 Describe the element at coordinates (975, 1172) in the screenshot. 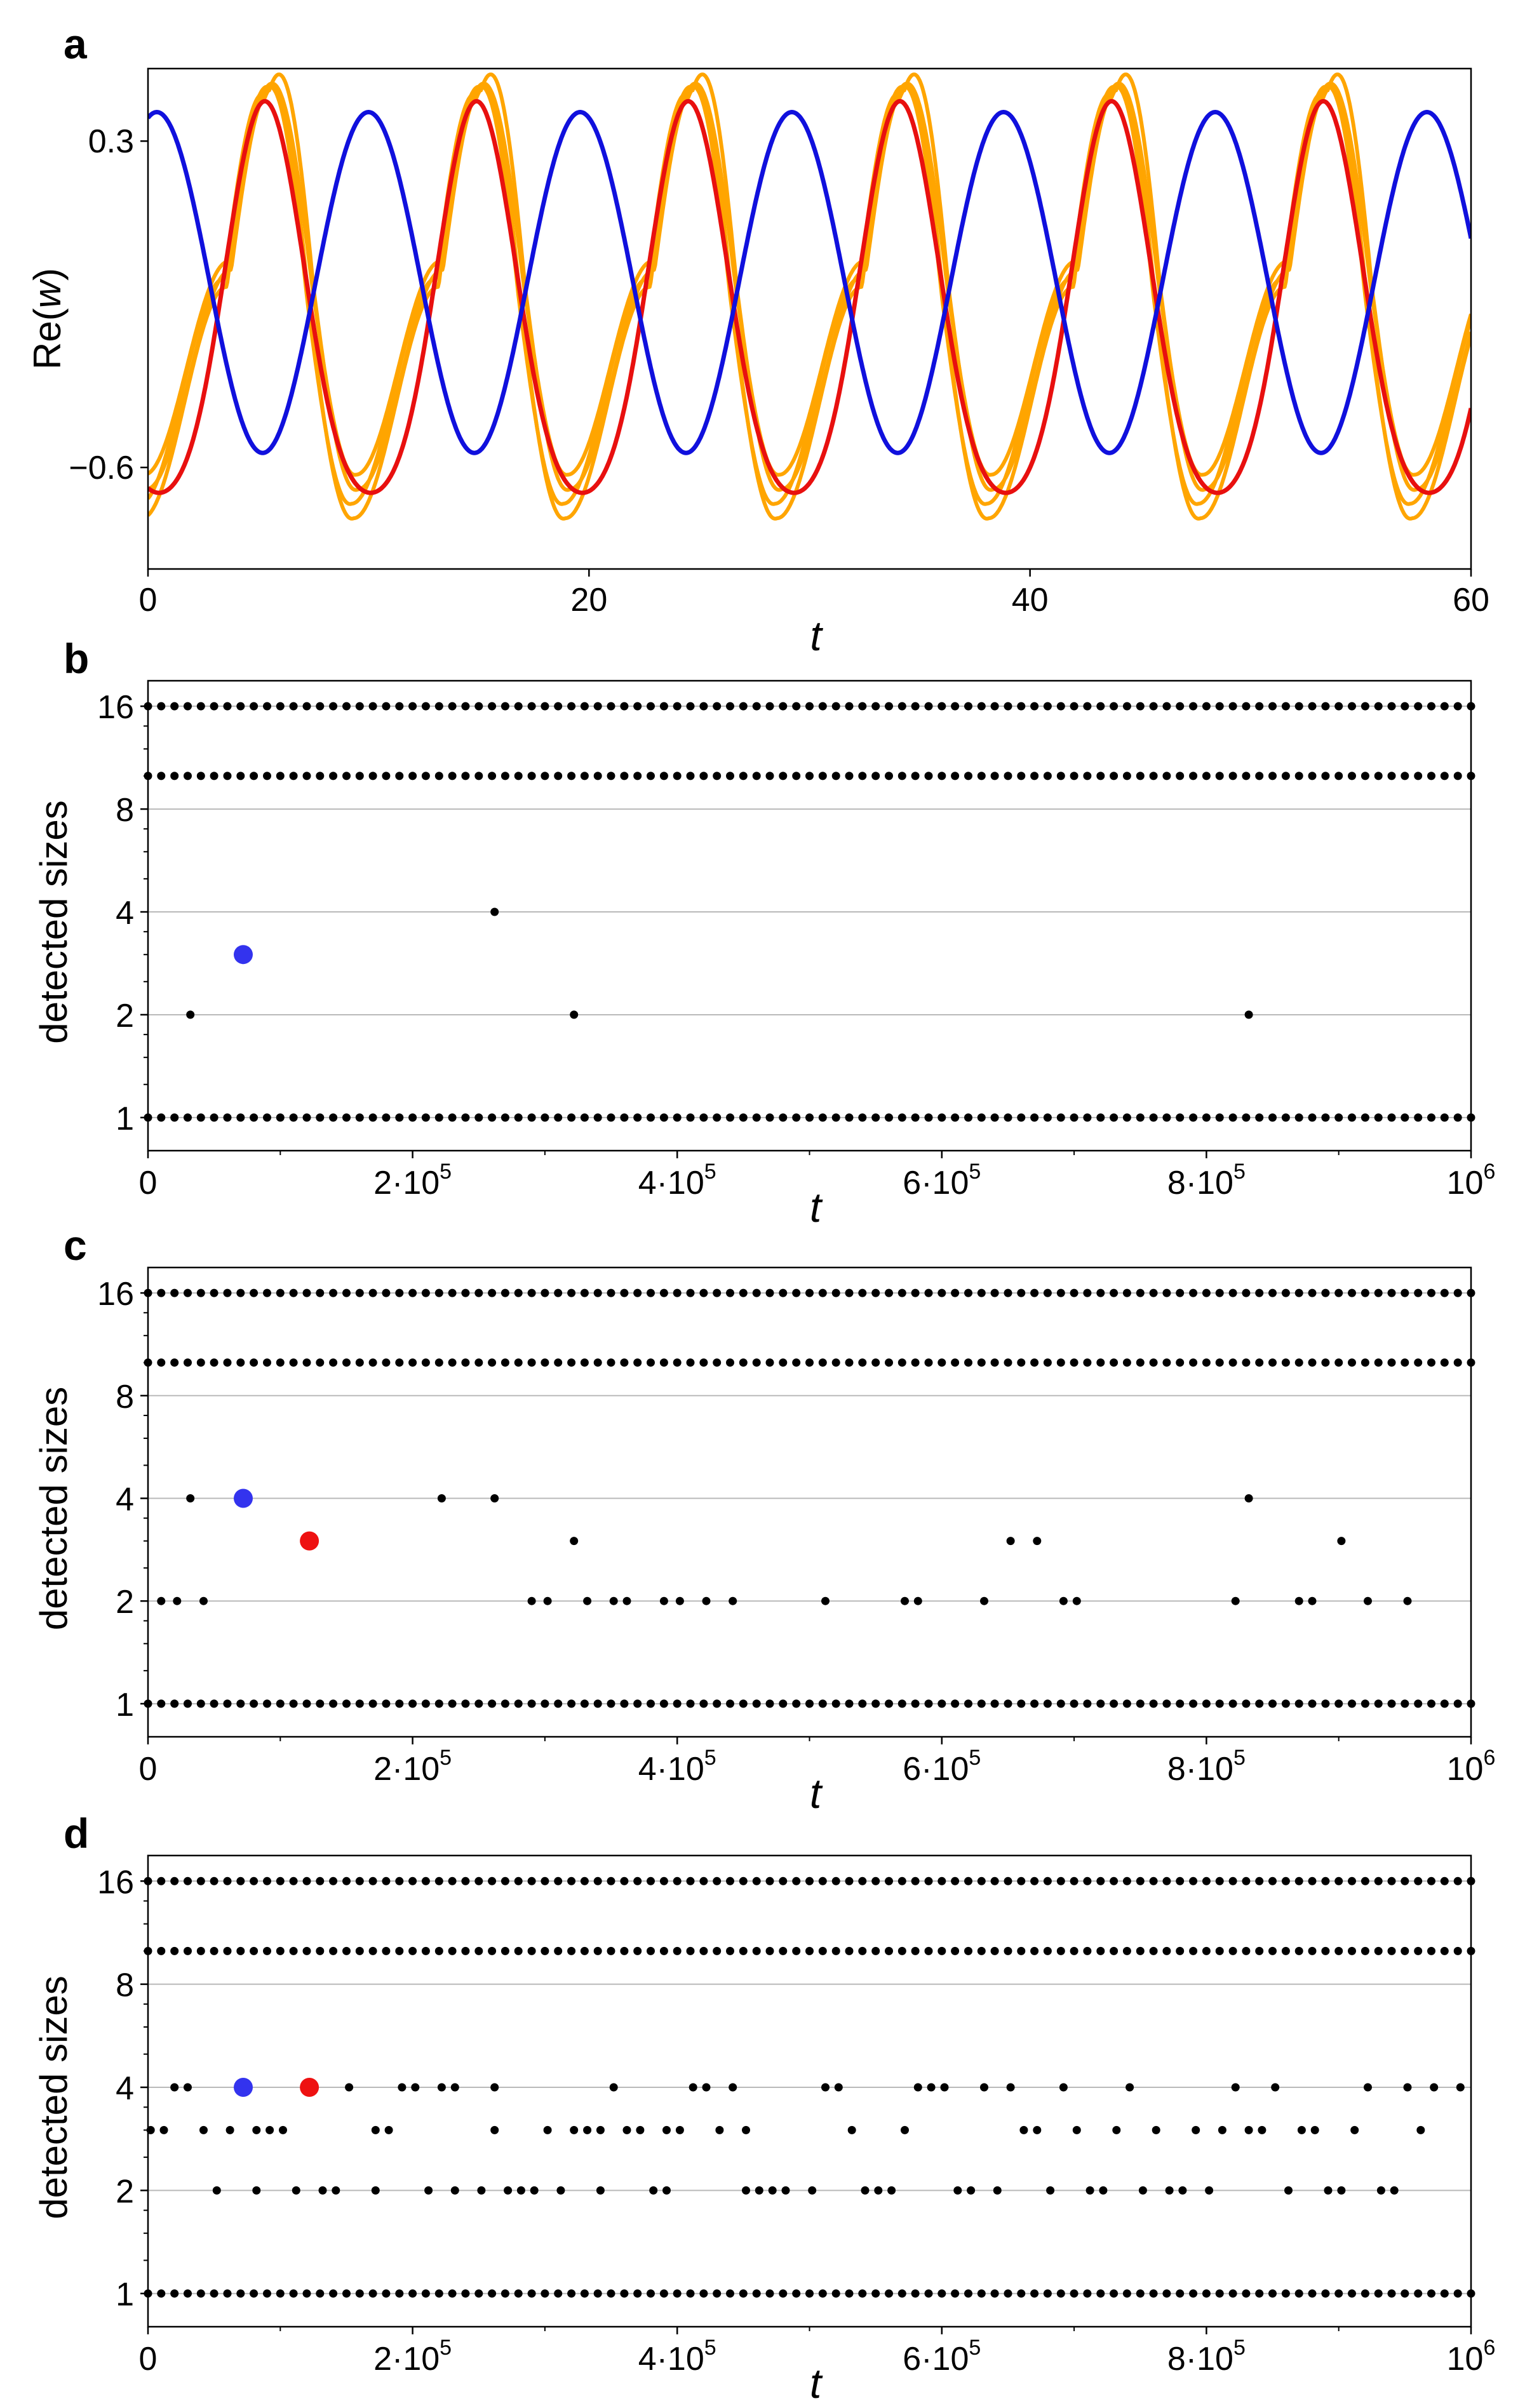

I see `x-tick-exponent: 5` at that location.